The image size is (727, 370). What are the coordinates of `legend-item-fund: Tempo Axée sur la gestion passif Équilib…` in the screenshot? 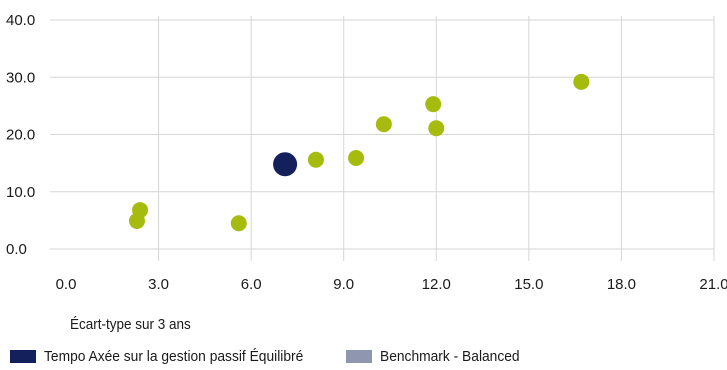 It's located at (168, 356).